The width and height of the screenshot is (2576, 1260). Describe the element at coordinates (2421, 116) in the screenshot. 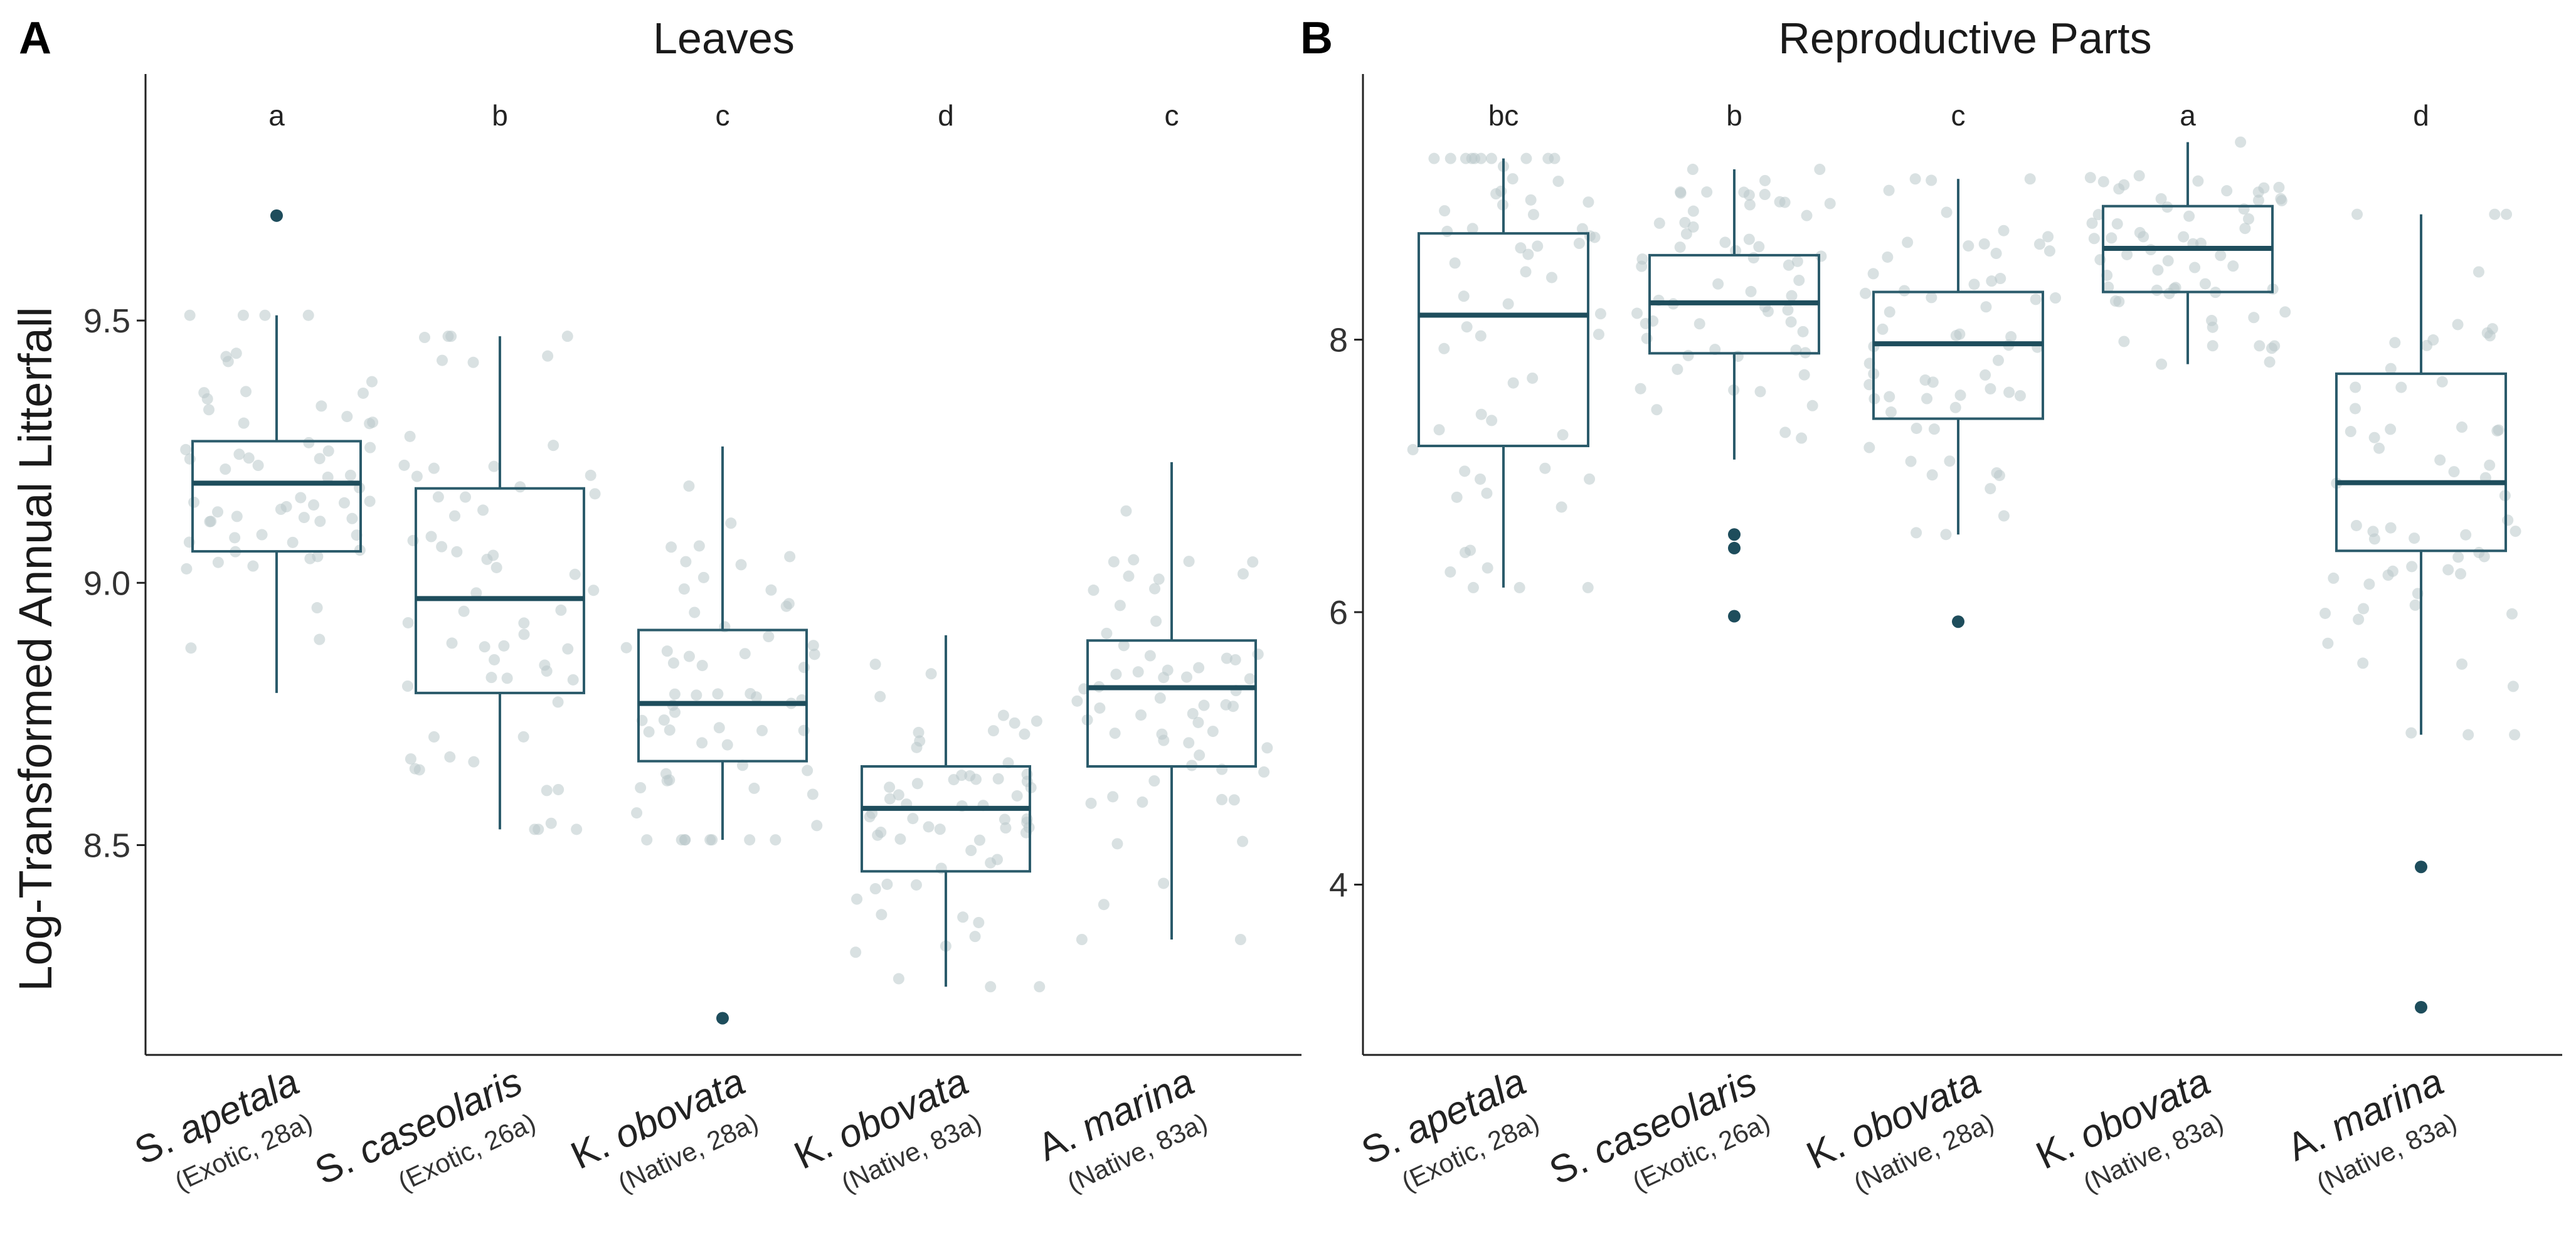

I see `significance-letter: d` at that location.